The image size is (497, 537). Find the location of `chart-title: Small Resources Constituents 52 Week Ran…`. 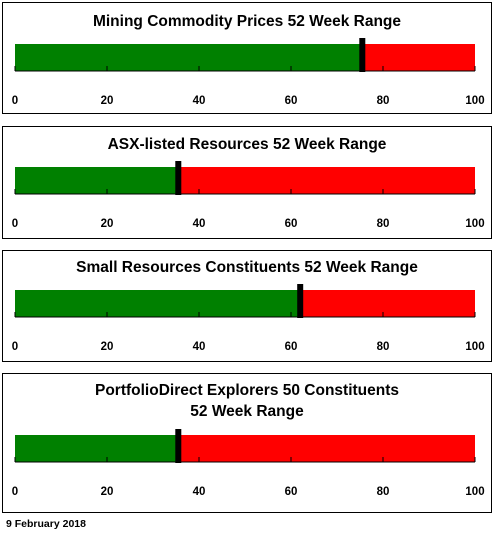

chart-title: Small Resources Constituents 52 Week Ran… is located at coordinates (247, 267).